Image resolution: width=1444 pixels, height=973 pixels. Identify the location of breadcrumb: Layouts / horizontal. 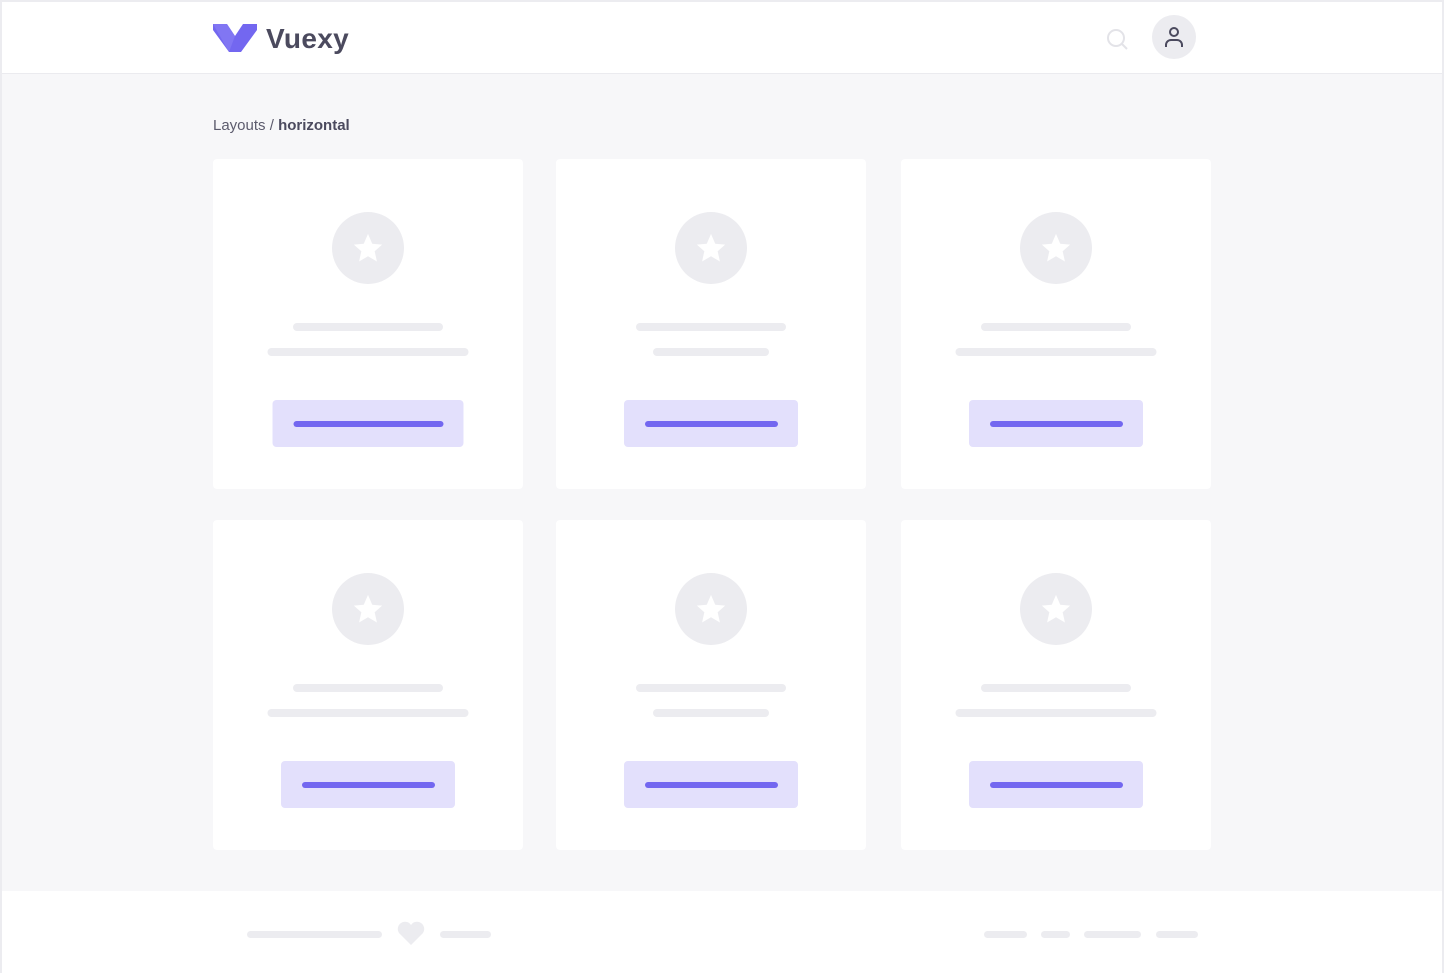
(281, 125).